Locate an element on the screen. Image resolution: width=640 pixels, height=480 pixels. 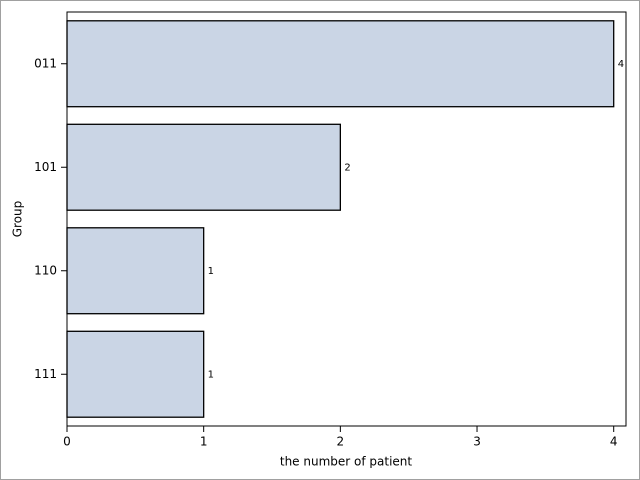
value-label: 2 is located at coordinates (347, 167).